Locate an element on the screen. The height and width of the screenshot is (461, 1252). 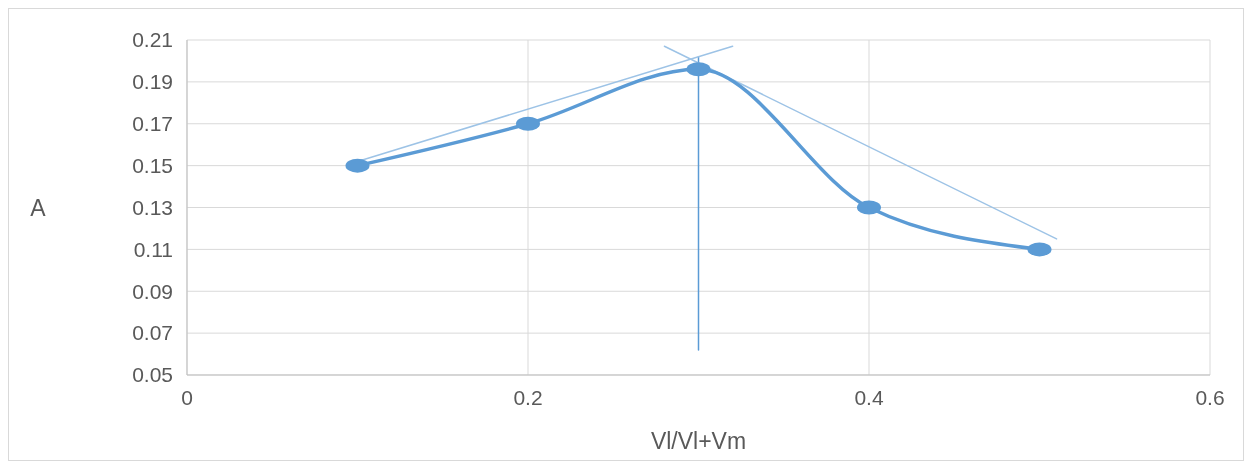
y-tick-label: 0.11 is located at coordinates (153, 249).